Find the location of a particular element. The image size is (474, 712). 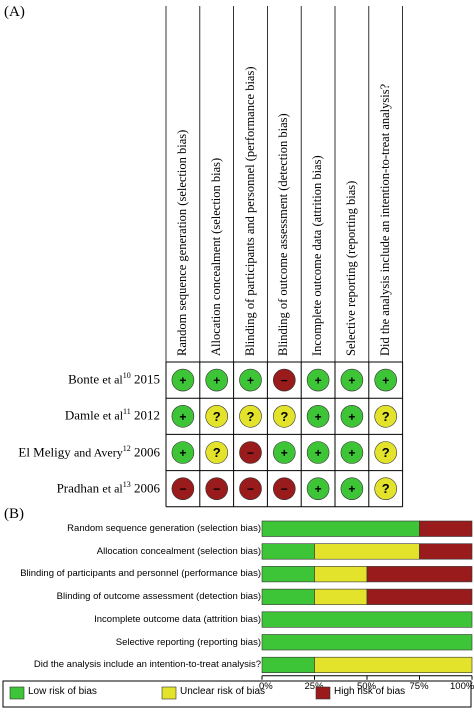

summary-category-label: Selective reporting (reporting bias) is located at coordinates (188, 642).